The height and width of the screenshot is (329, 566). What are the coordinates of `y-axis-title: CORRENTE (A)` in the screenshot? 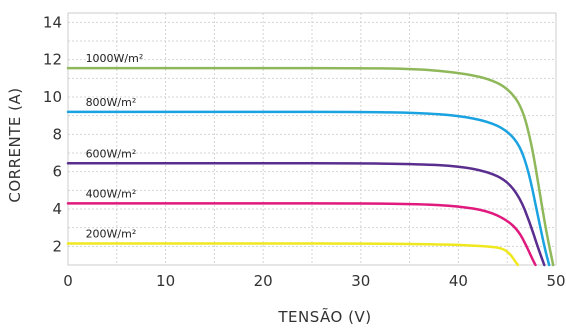 It's located at (15, 144).